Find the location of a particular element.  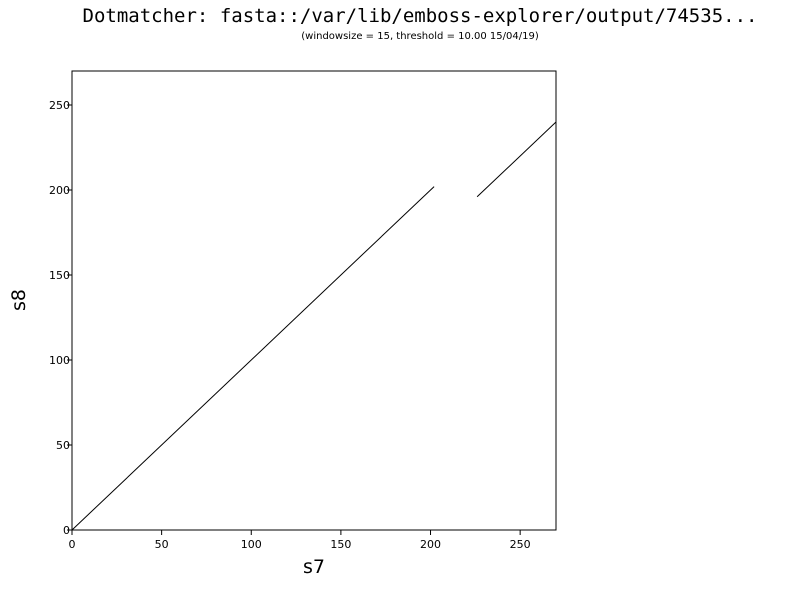

x-tick-label: 0 is located at coordinates (72, 544).